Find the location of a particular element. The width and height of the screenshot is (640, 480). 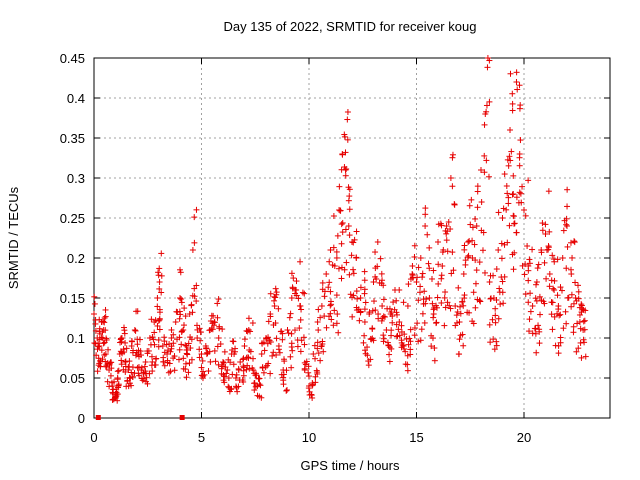

y-tick-label: 0.3 is located at coordinates (76, 178).